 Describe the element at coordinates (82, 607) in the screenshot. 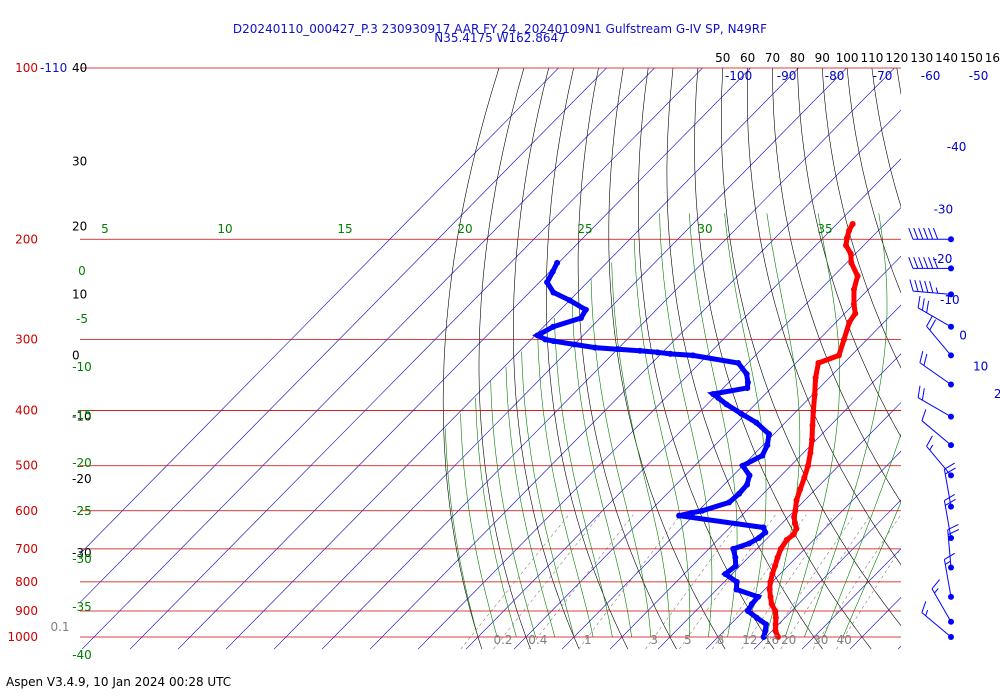

I see `moist-adiabat-label-left: -35` at that location.